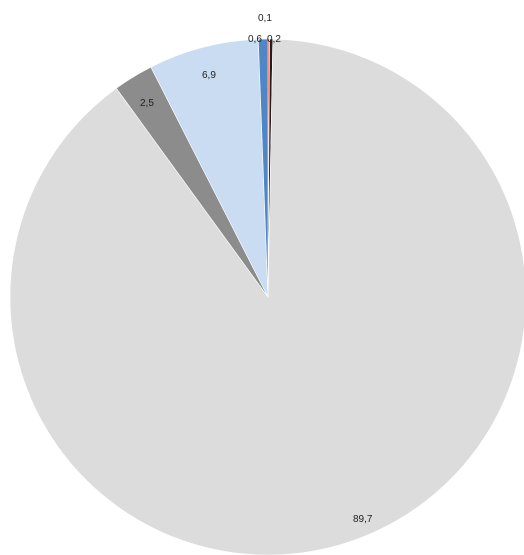  I want to click on data-label-6-9: 6,9, so click(209, 75).